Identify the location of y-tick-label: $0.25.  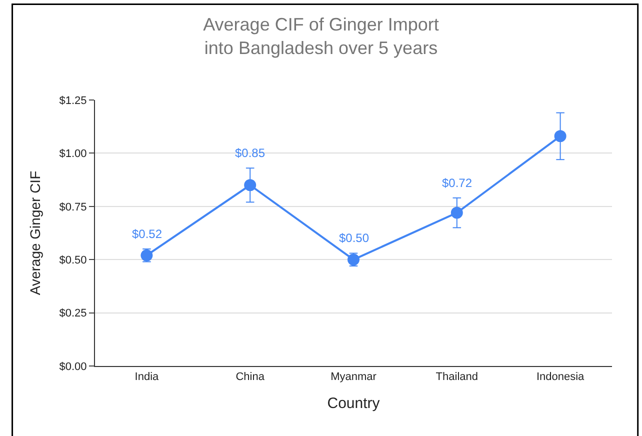
(73, 314).